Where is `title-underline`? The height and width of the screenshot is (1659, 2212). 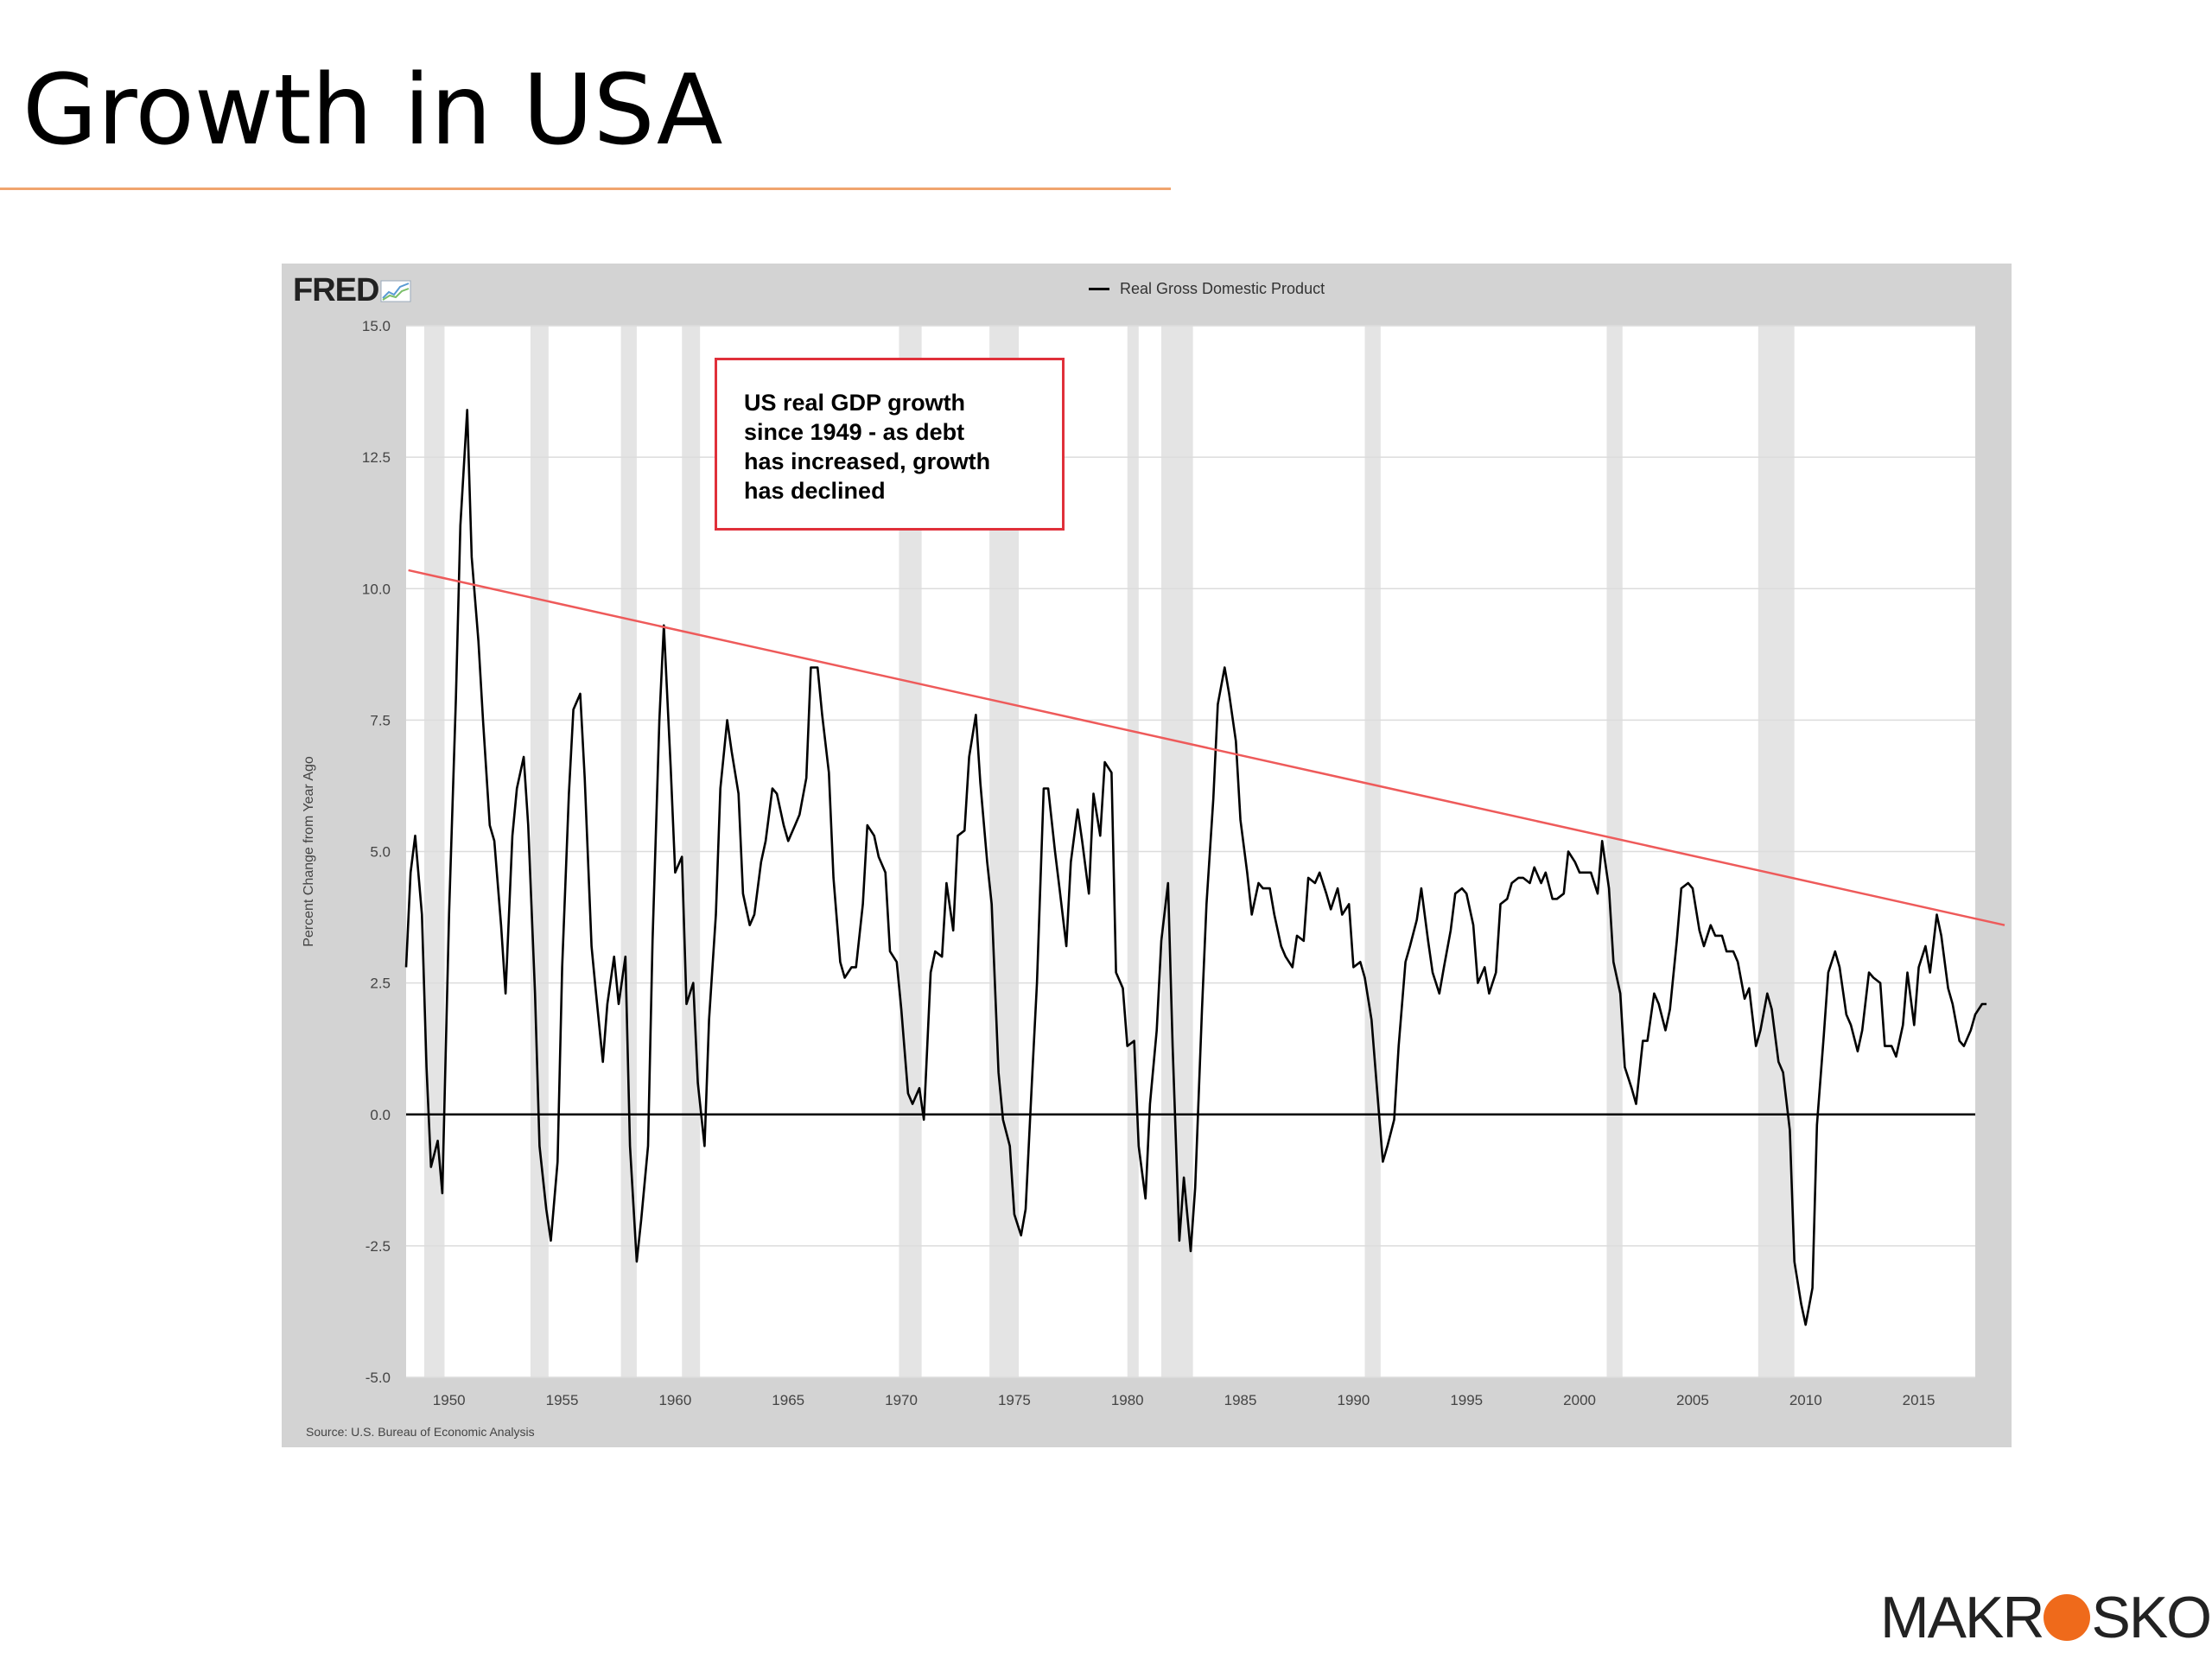
title-underline is located at coordinates (585, 189).